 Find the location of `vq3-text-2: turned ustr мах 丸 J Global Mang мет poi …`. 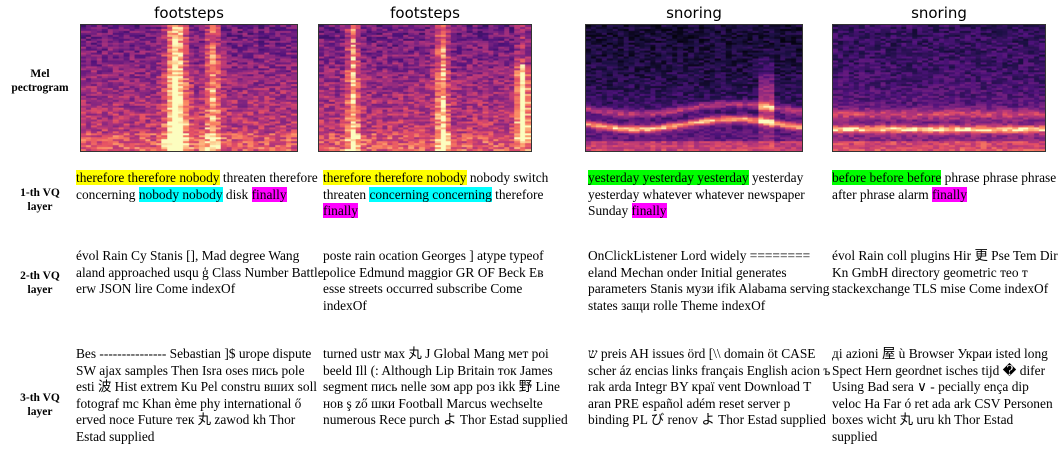

vq3-text-2: turned ustr мах 丸 J Global Mang мет poi … is located at coordinates (445, 387).